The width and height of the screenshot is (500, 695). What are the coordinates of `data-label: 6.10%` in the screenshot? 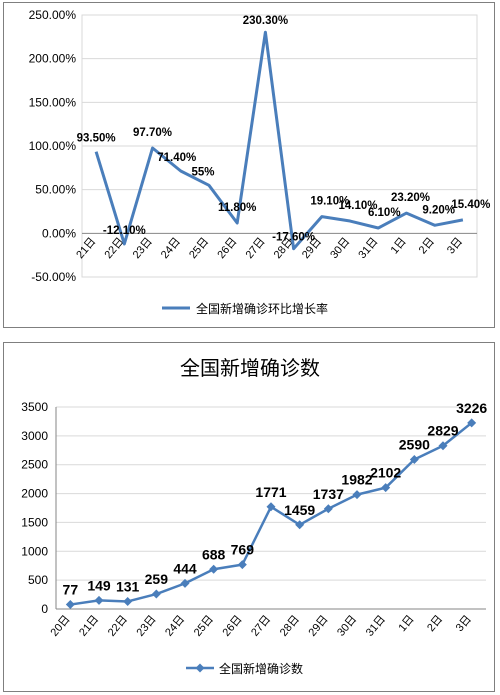 It's located at (384, 213).